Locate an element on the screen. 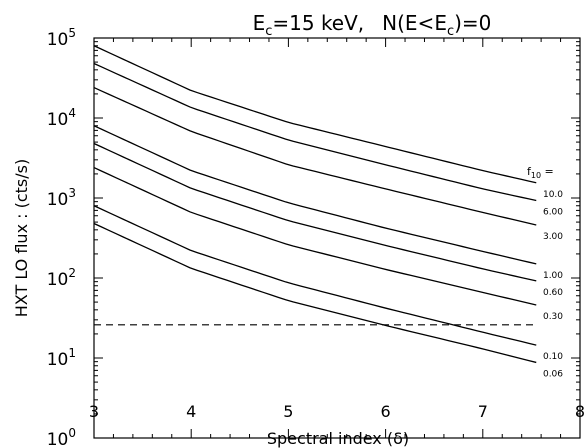 The image size is (587, 448). y-tick-label: 10² is located at coordinates (61, 278).